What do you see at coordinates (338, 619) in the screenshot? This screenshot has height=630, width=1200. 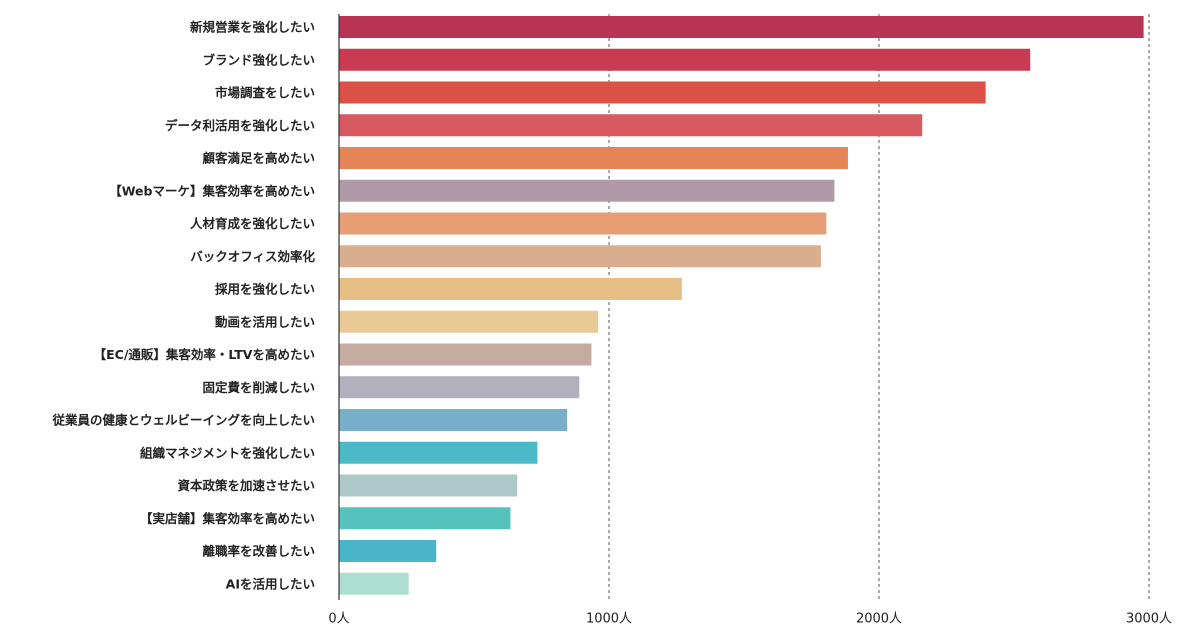 I see `x-tick-label-0: 0人` at bounding box center [338, 619].